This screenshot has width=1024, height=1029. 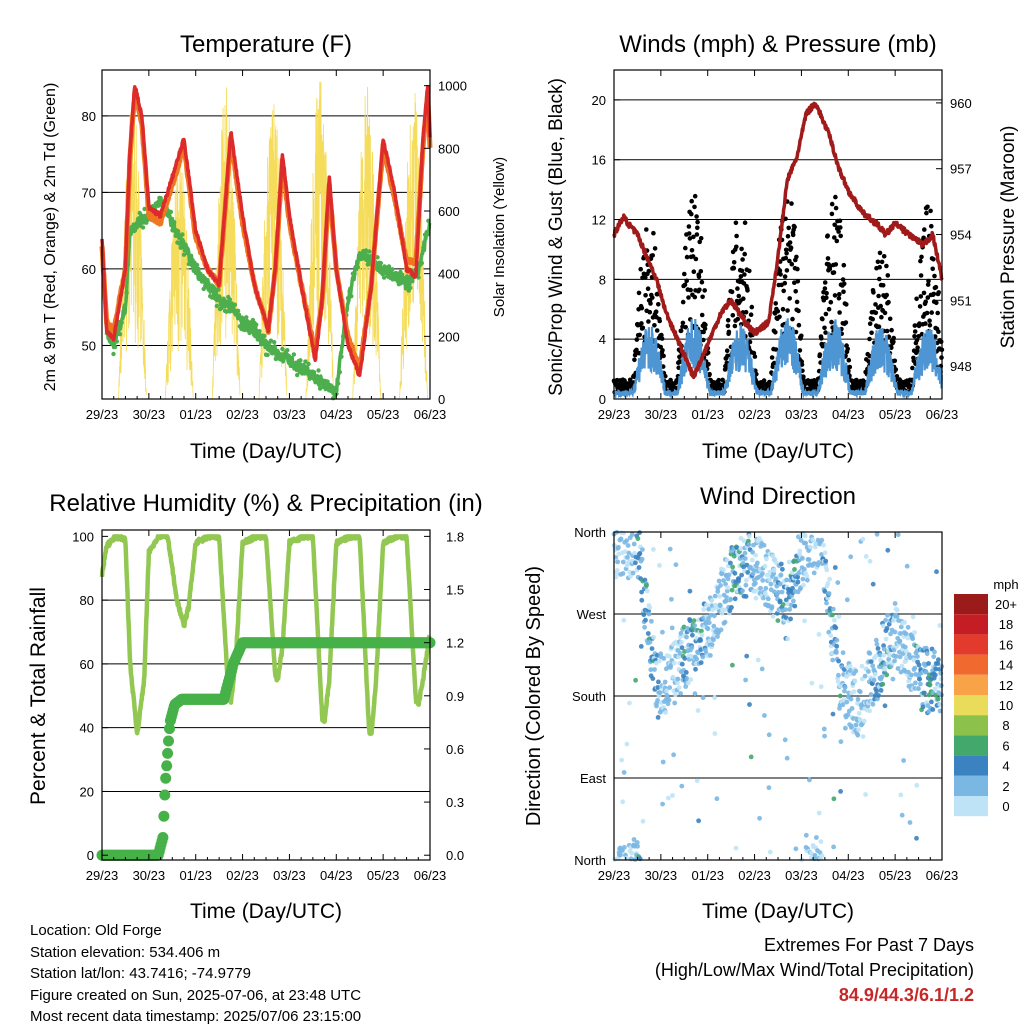 I want to click on extremes-title: Extremes For Past 7 Days, so click(x=868, y=945).